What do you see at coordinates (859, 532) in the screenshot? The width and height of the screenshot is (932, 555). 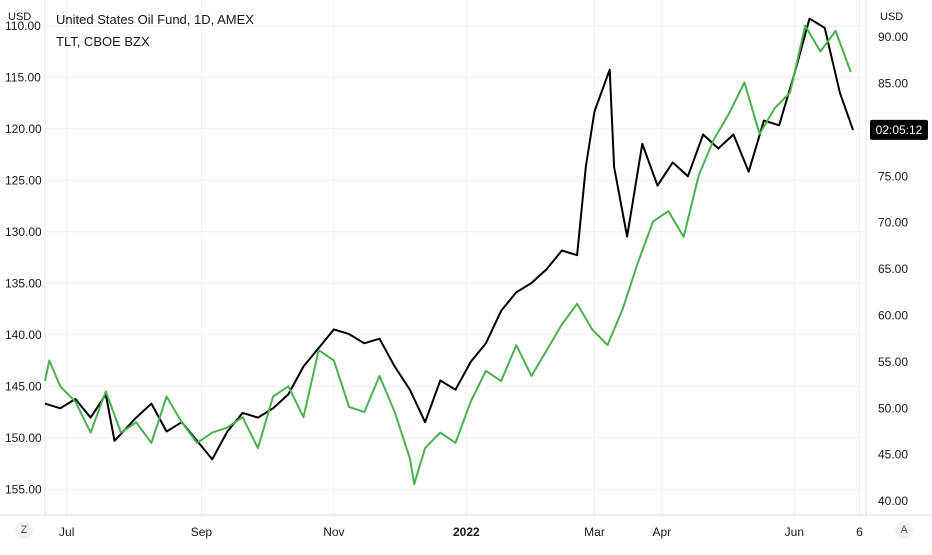 I see `x-tick-label: 6` at bounding box center [859, 532].